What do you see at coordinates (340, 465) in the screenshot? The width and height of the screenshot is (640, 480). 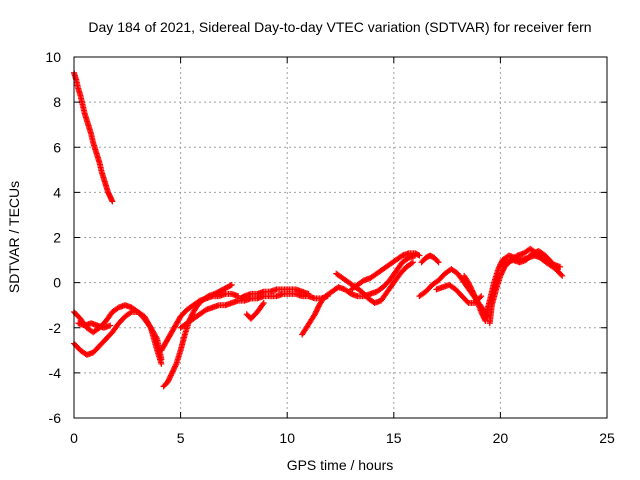 I see `x-axis-label: GPS time / hours` at bounding box center [340, 465].